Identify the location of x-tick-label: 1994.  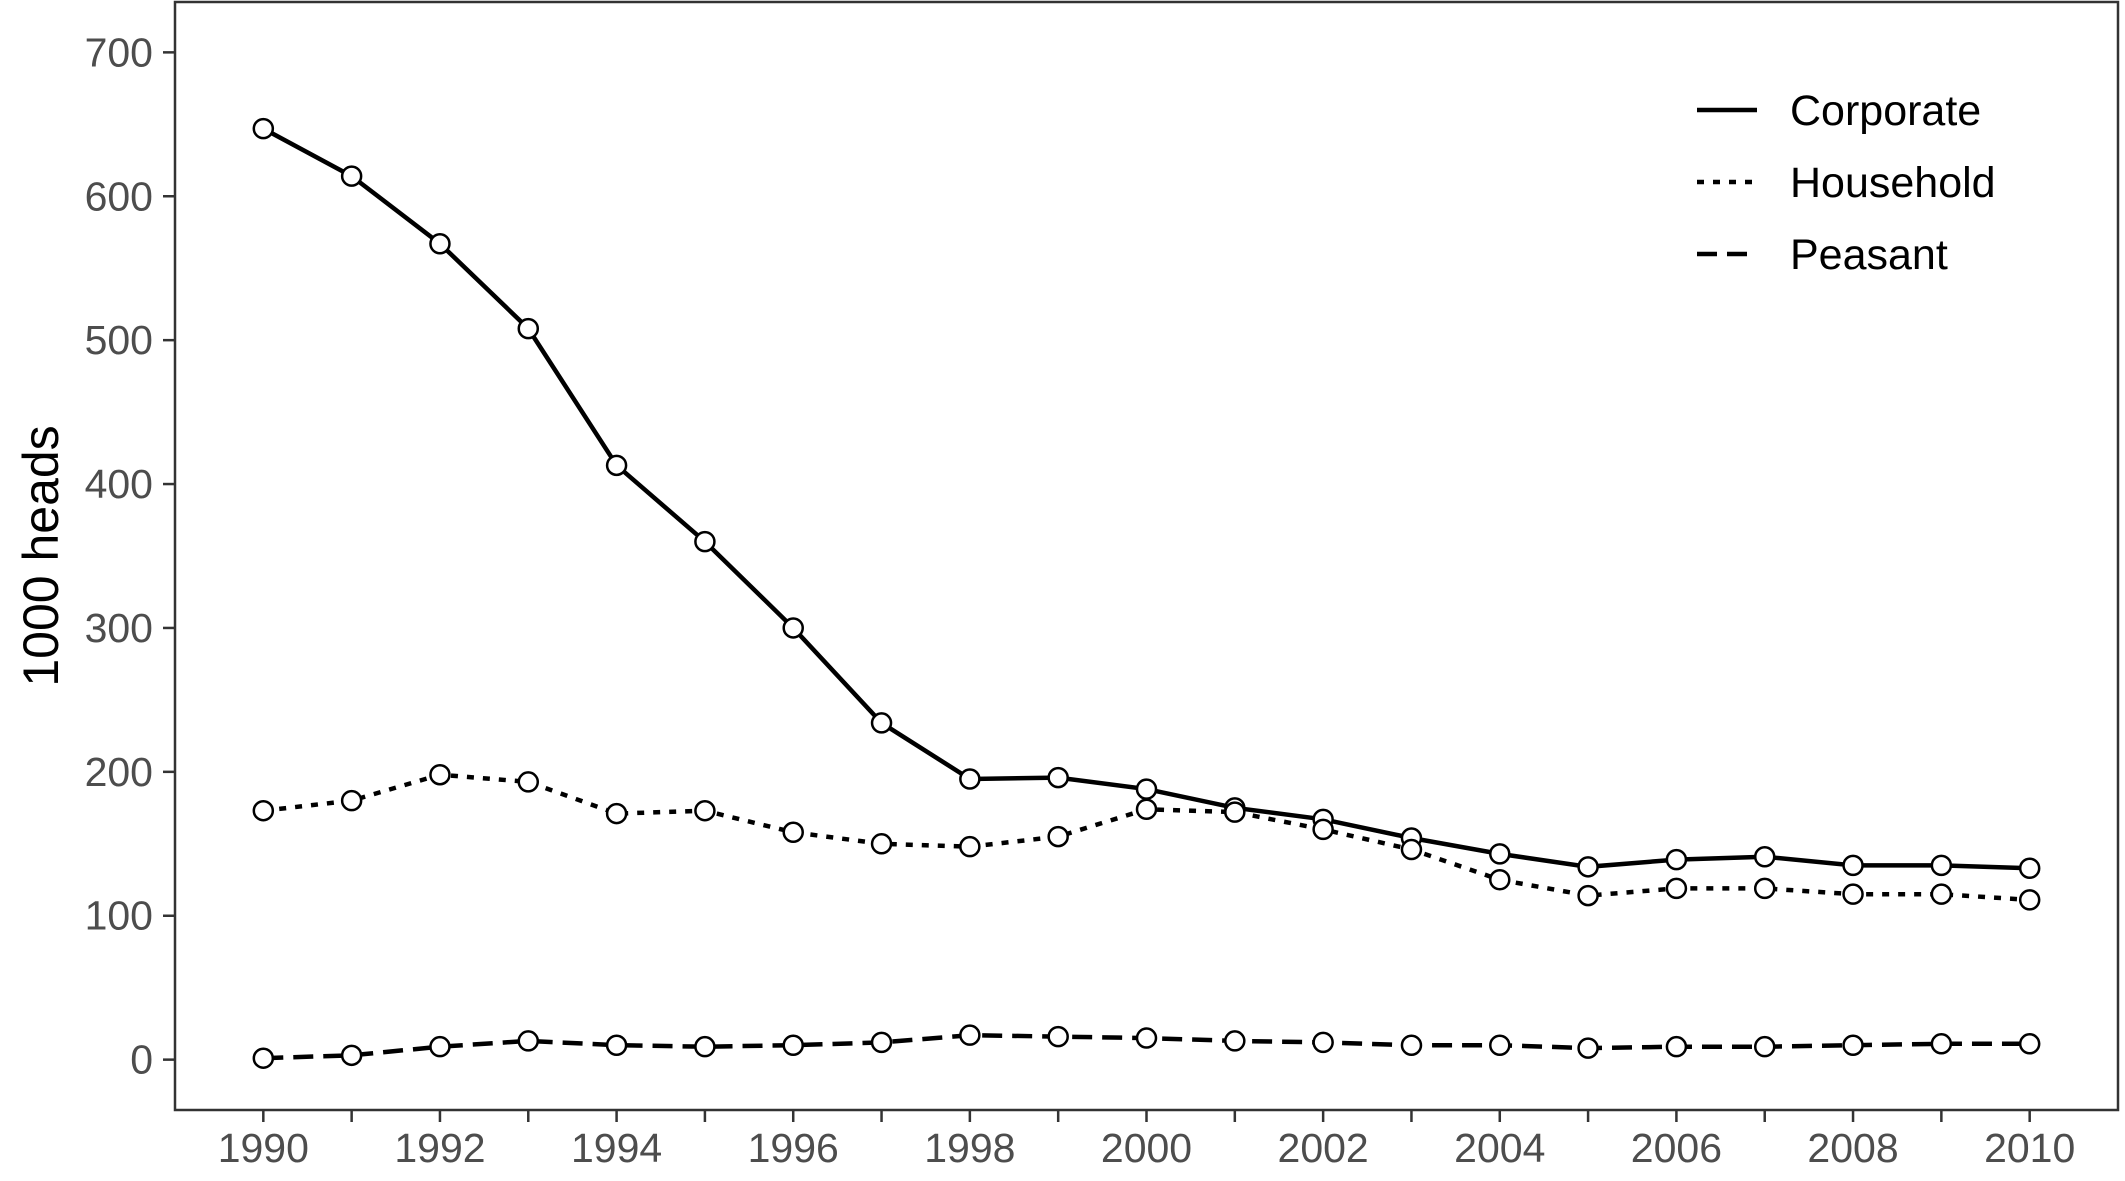
(616, 1148).